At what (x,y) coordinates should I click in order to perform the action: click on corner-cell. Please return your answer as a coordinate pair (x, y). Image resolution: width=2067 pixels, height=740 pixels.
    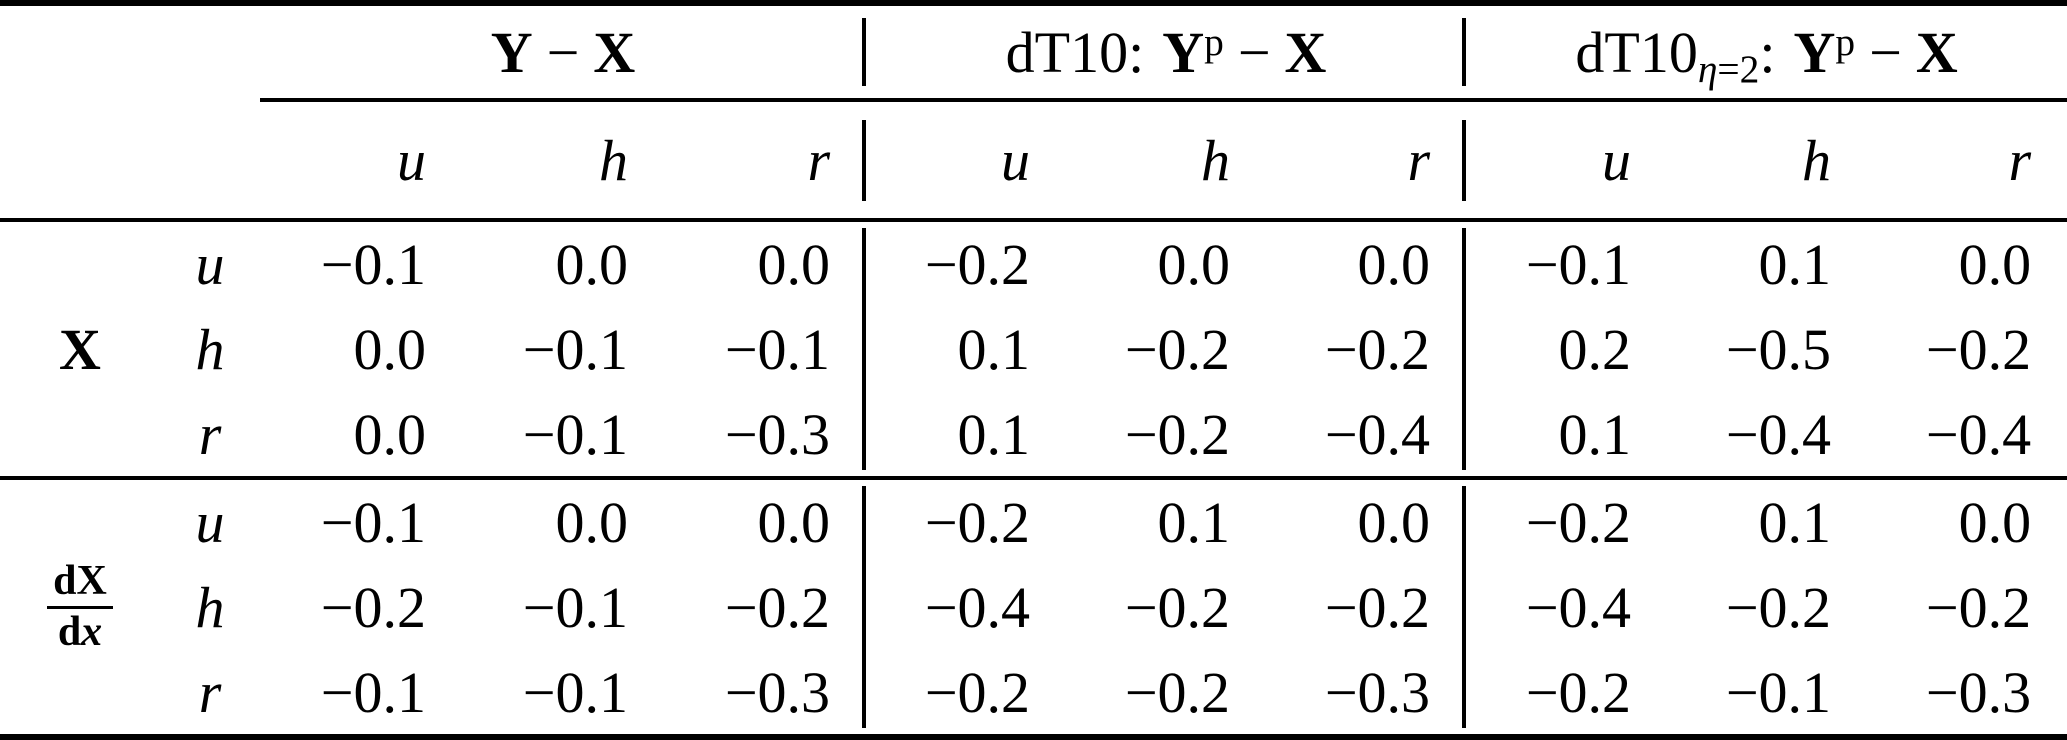
    Looking at the image, I should click on (130, 51).